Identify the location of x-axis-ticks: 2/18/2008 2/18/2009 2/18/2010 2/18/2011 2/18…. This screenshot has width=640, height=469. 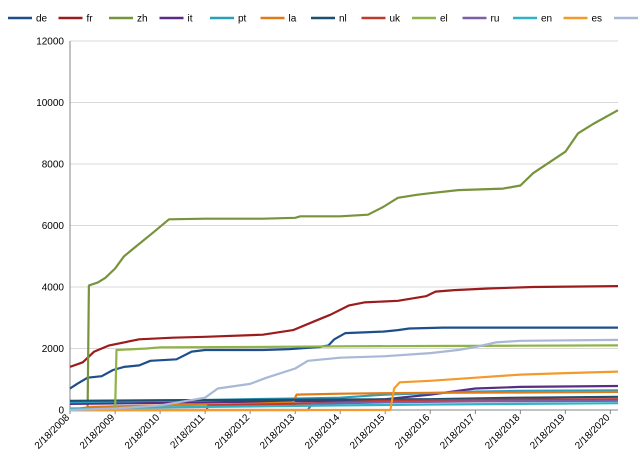
(323, 431).